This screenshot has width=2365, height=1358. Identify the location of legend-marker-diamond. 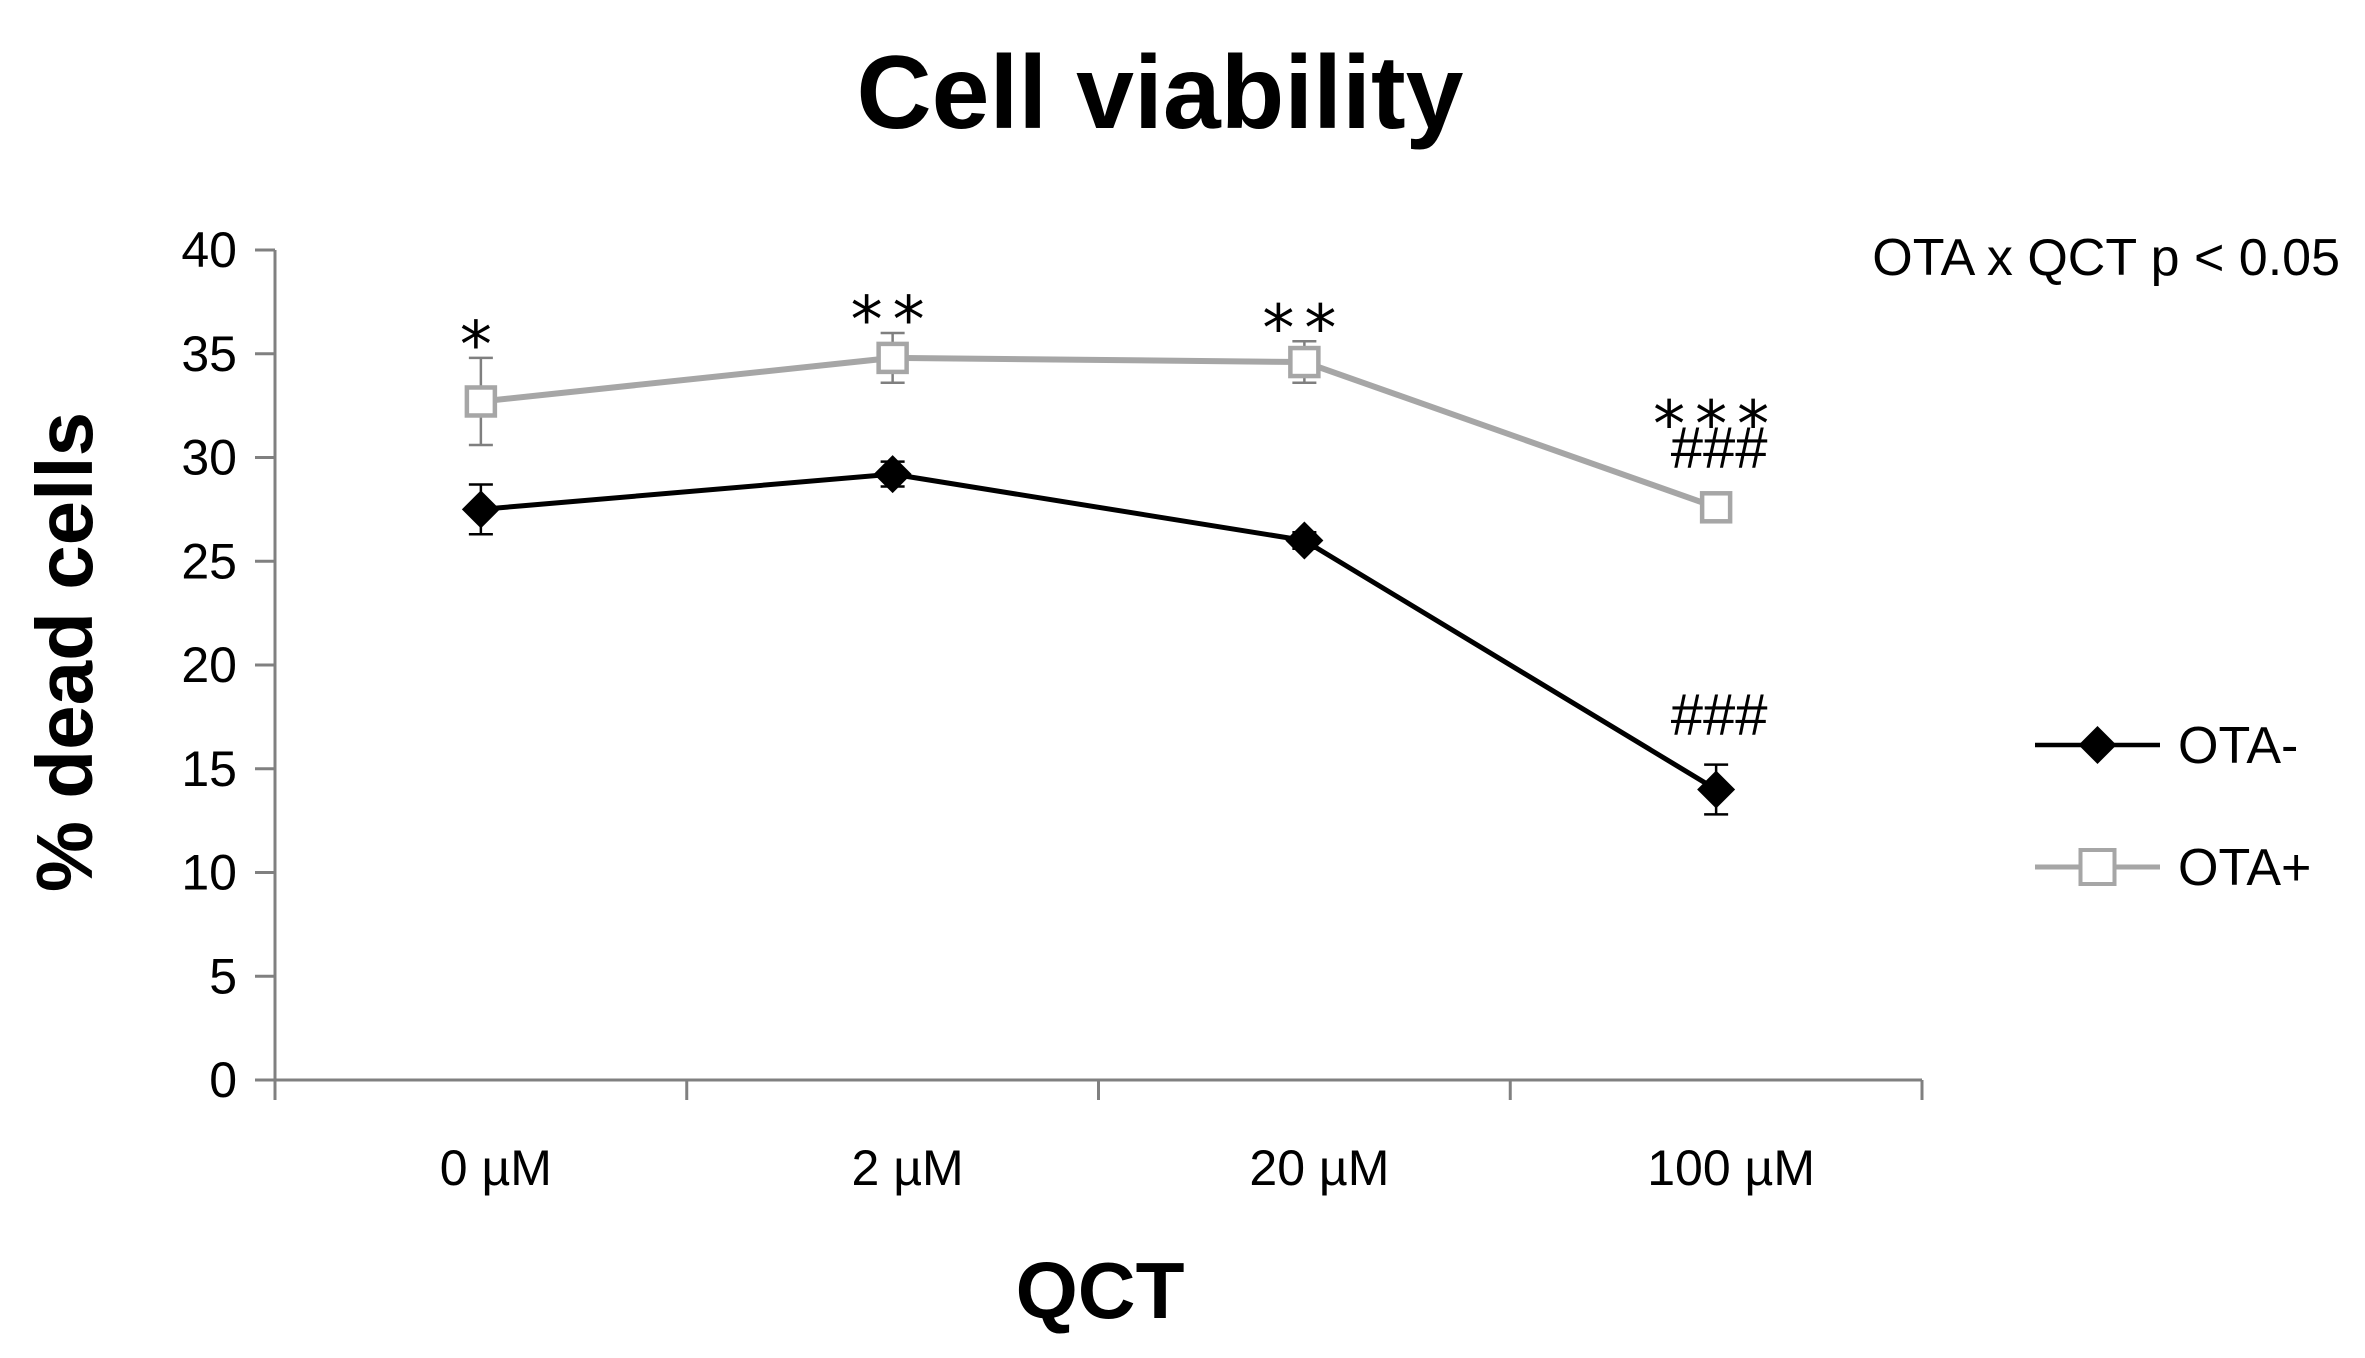
(2097, 745).